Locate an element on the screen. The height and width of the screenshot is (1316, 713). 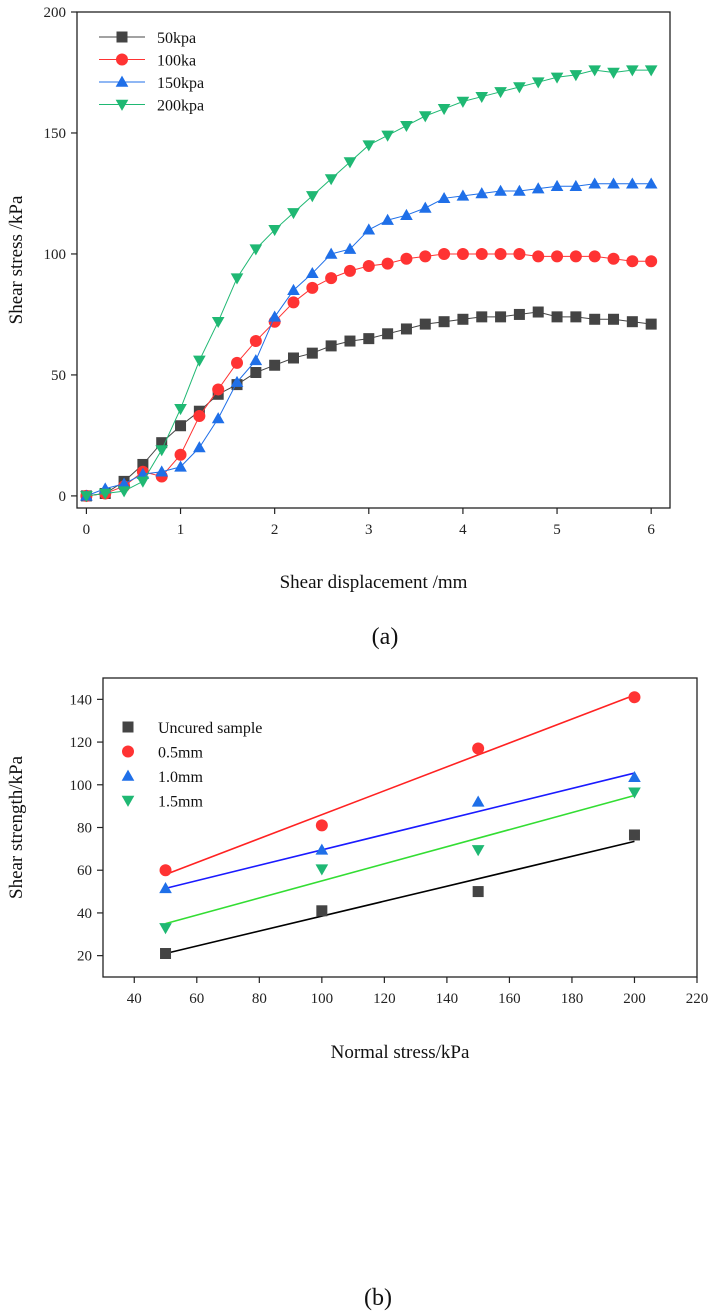
legend-item: Uncured sample is located at coordinates (192, 728).